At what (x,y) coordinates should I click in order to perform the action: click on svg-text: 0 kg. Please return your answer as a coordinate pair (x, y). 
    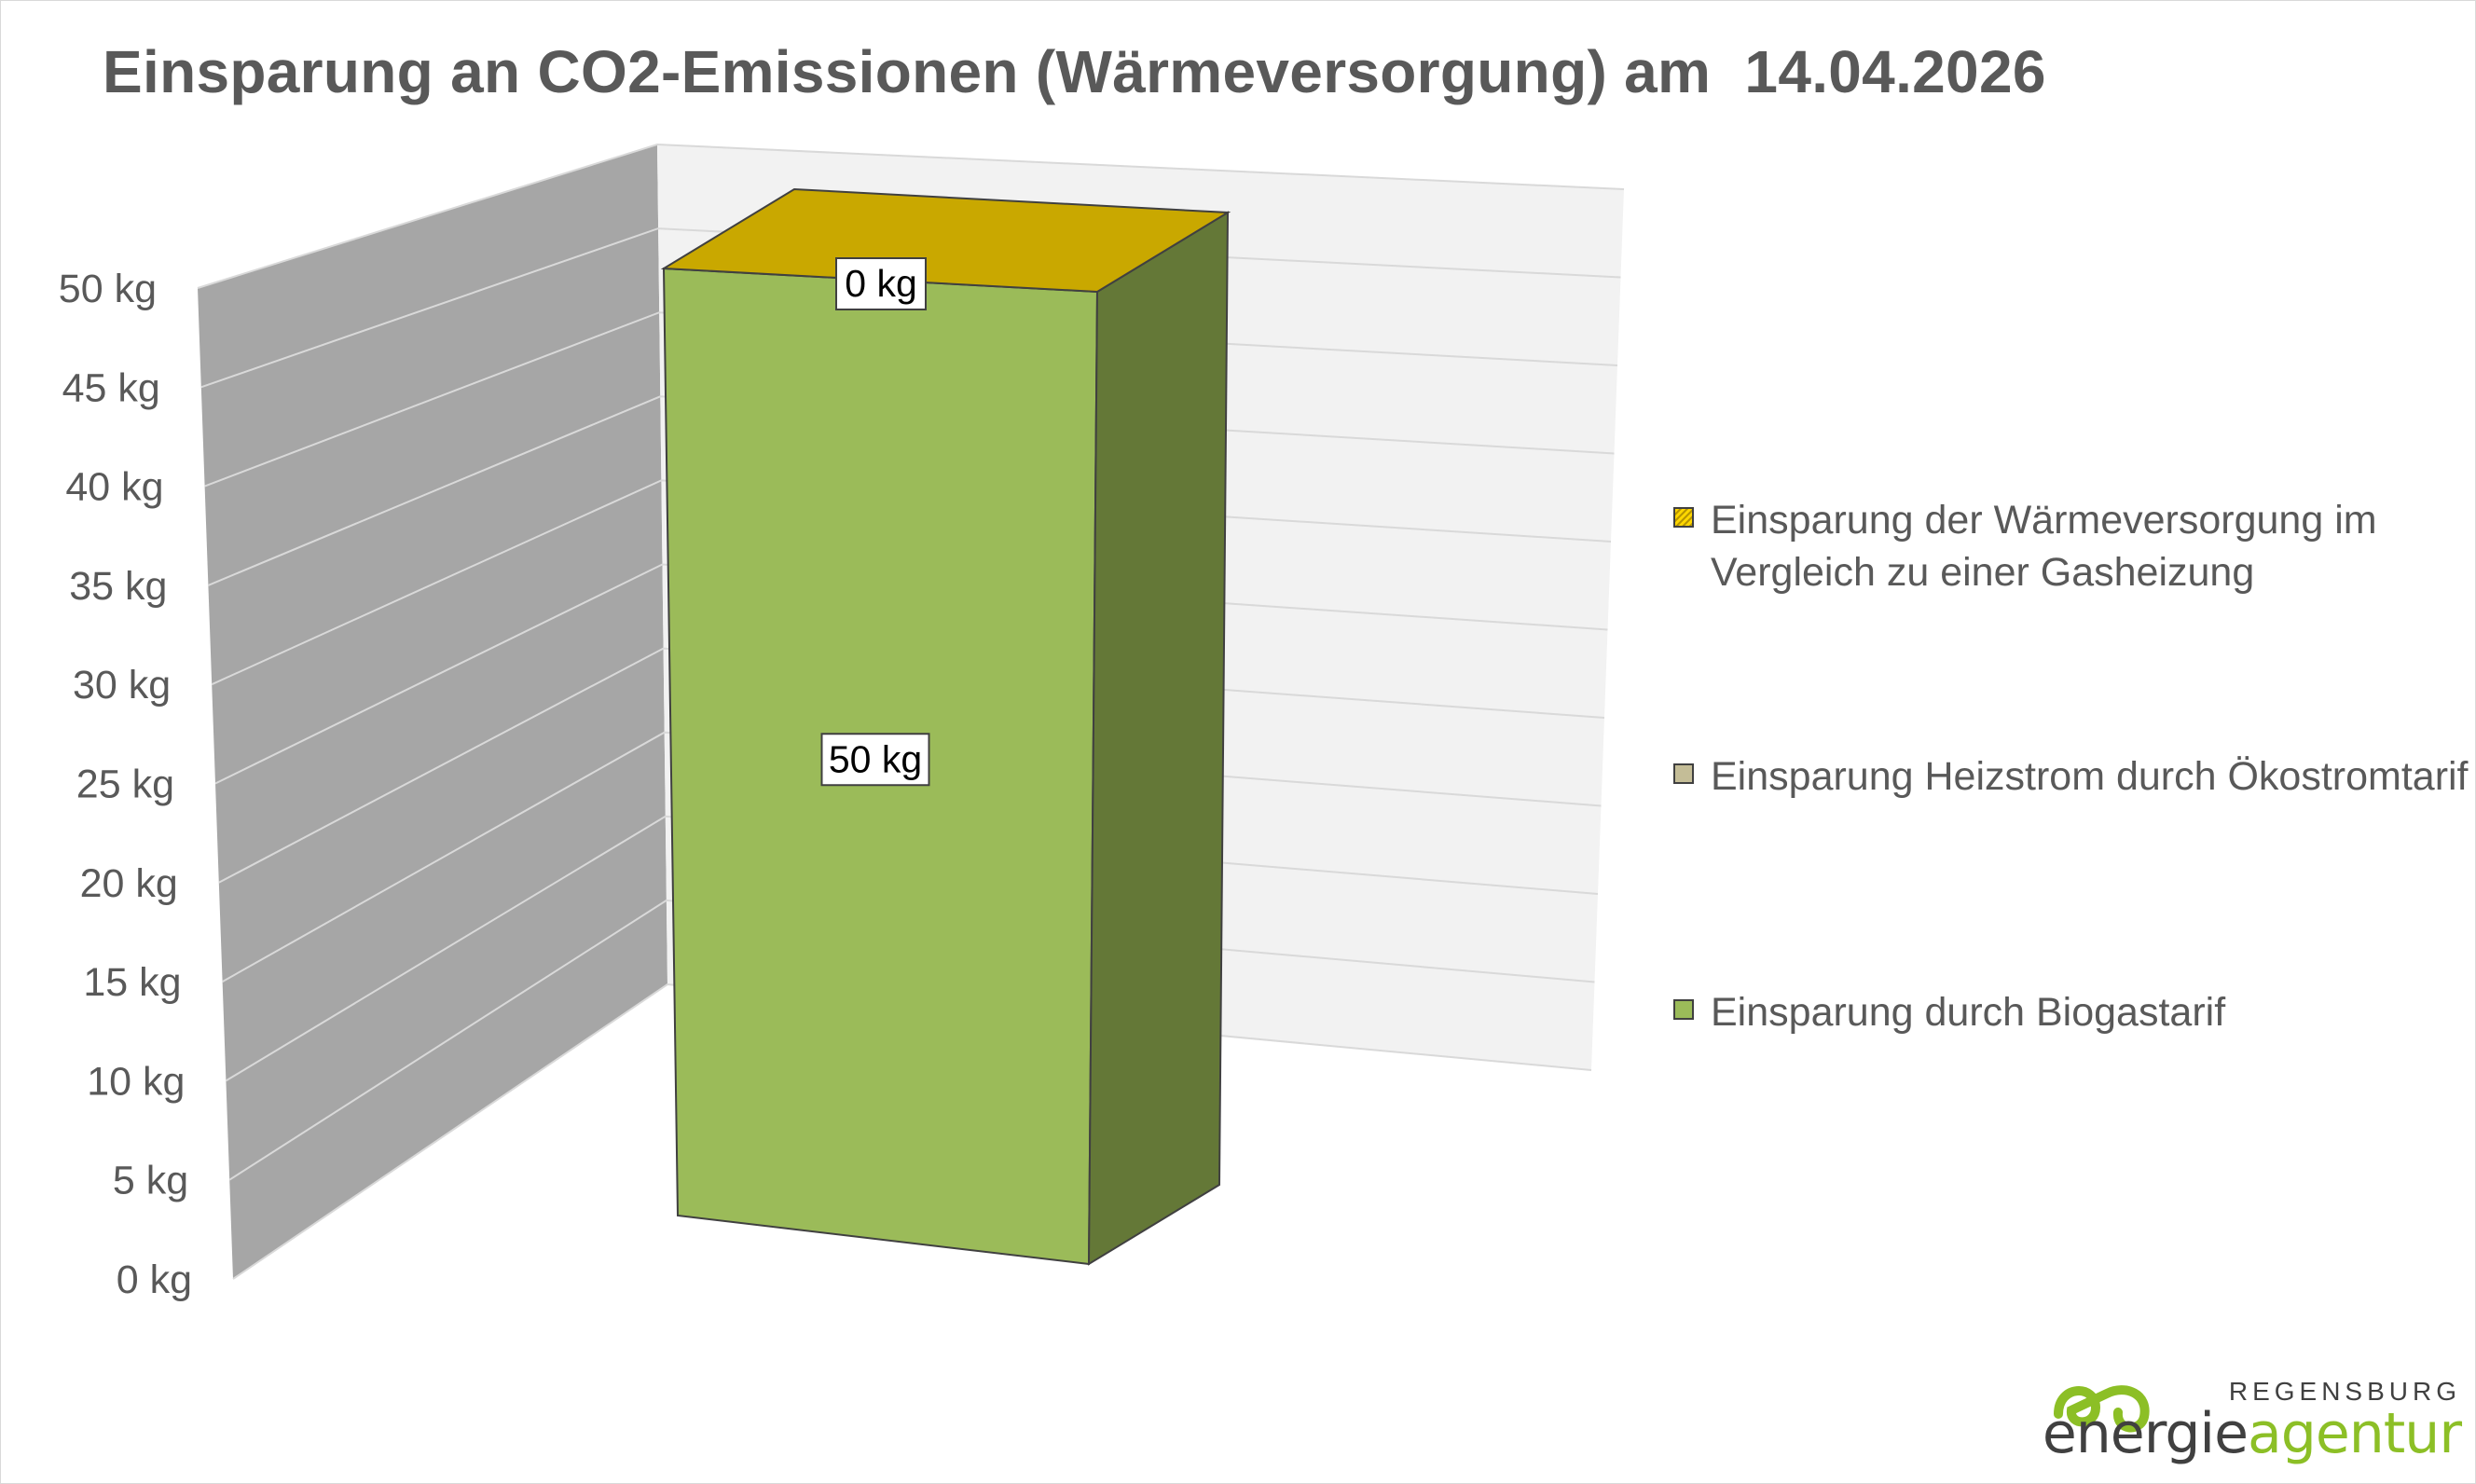
    Looking at the image, I should click on (881, 283).